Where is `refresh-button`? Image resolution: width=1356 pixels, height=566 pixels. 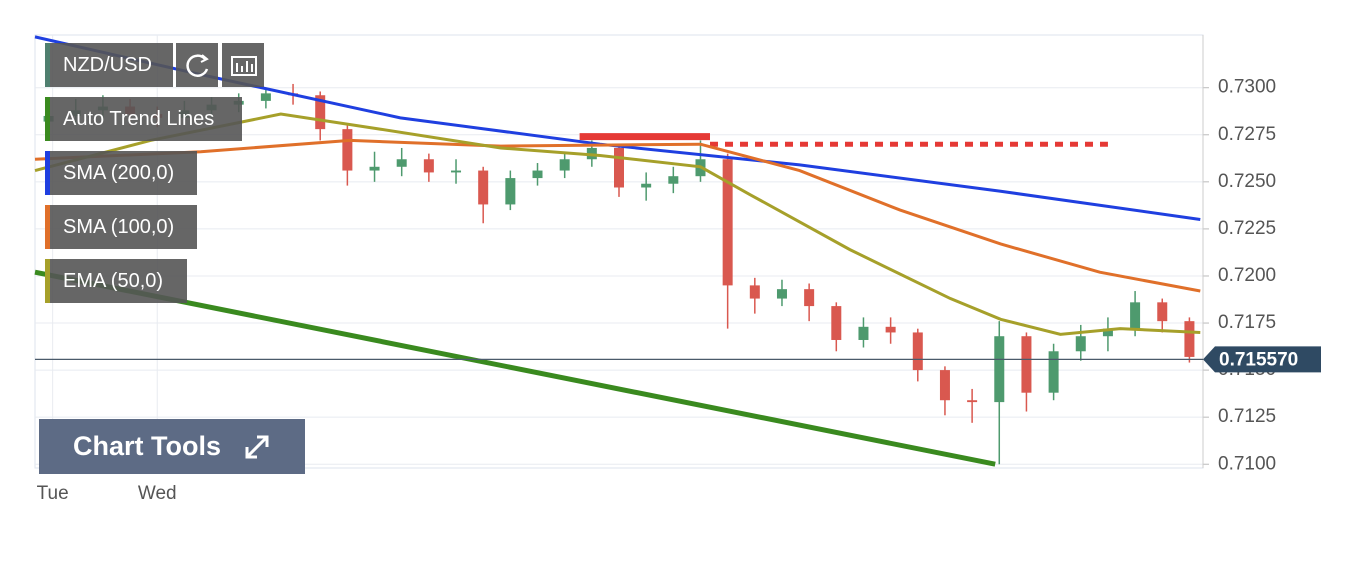 refresh-button is located at coordinates (197, 65).